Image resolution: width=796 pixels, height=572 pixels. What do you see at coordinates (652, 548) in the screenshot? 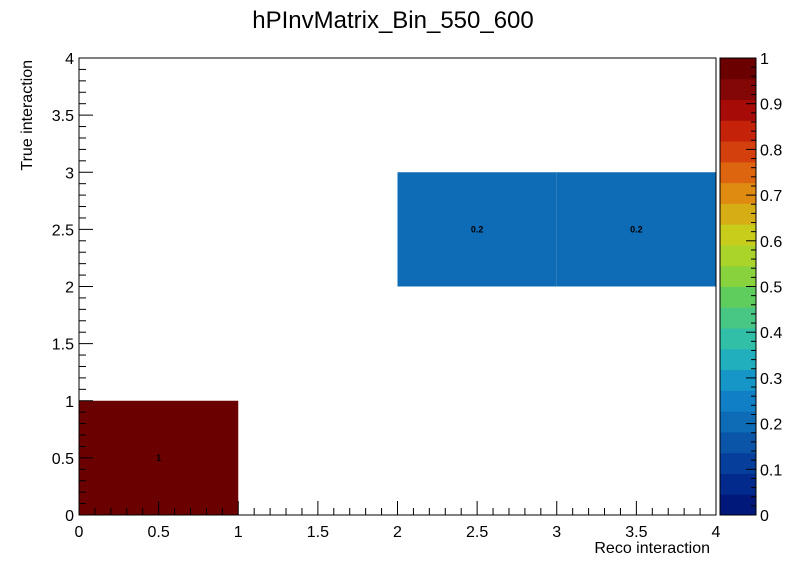
I see `x-axis-title: Reco interaction` at bounding box center [652, 548].